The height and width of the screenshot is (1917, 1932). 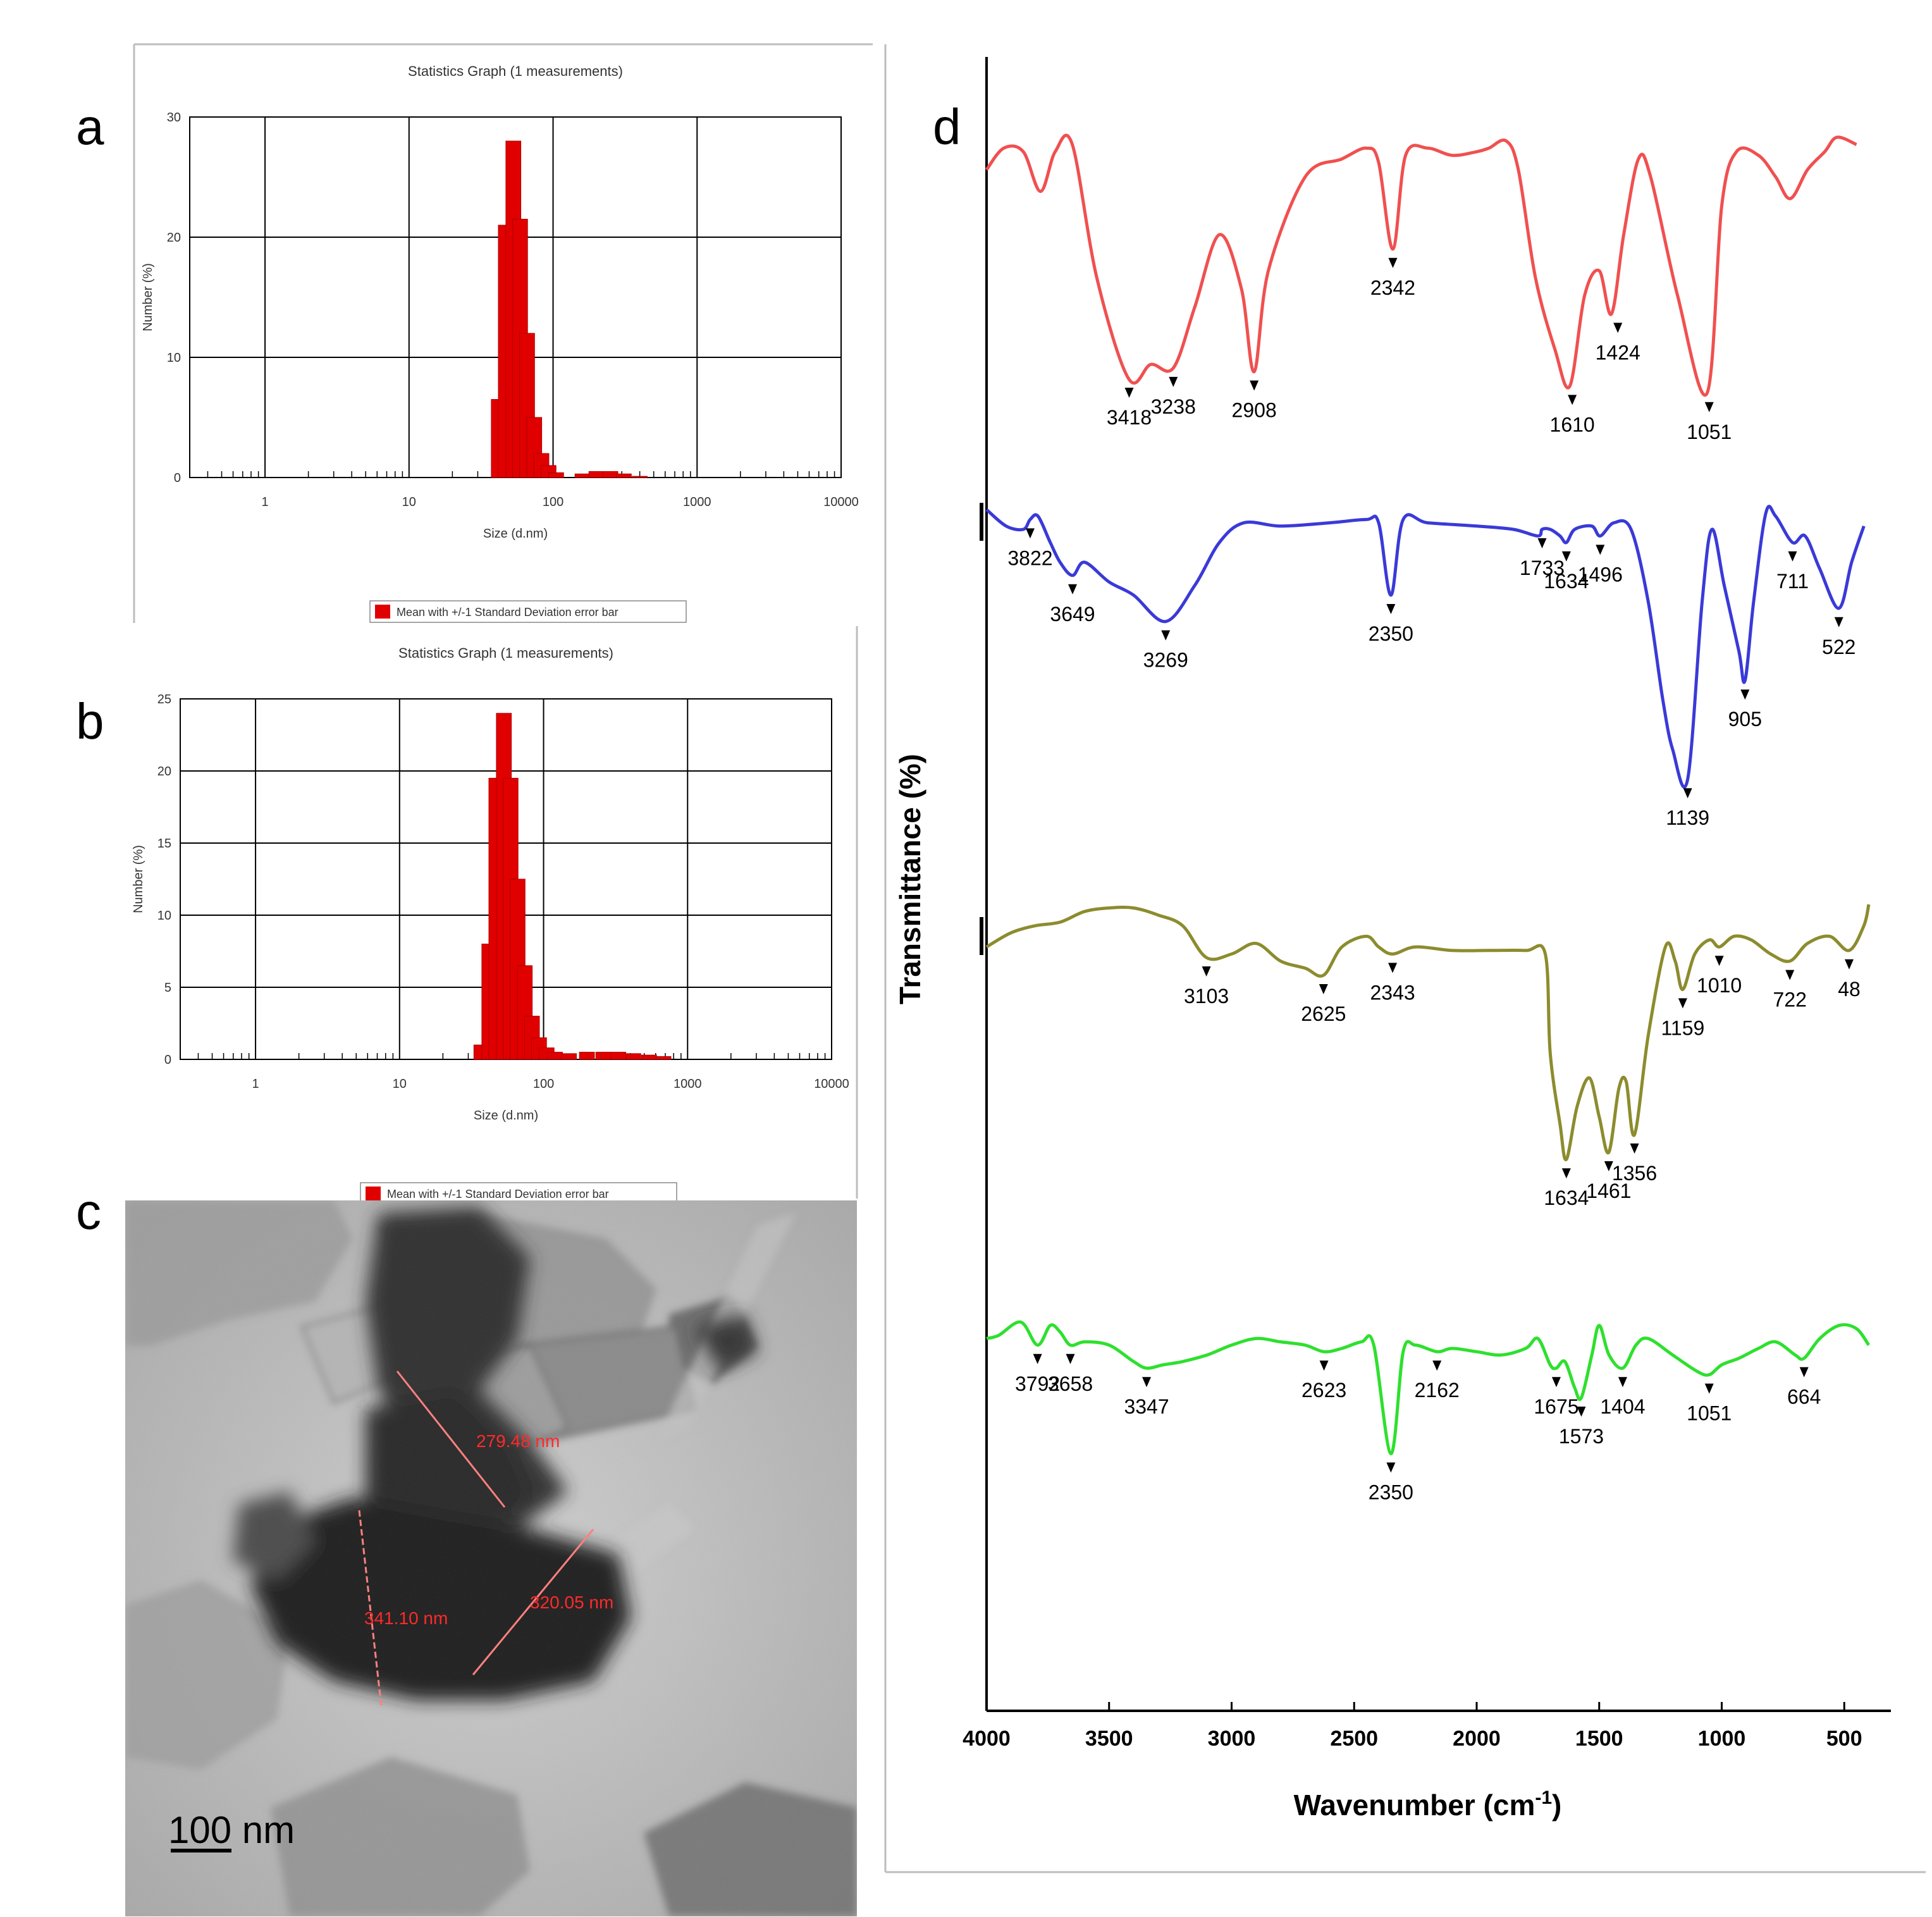 I want to click on y-tick-label: 30, so click(x=174, y=118).